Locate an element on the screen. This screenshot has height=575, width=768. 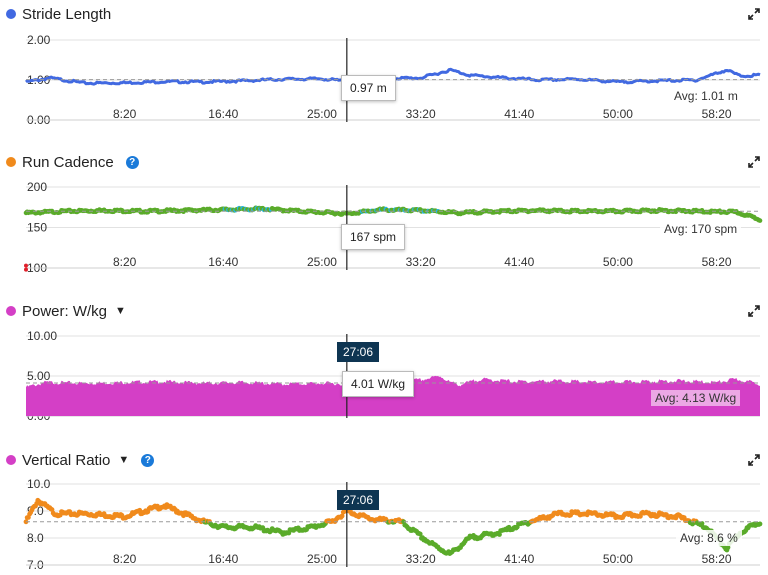
stride-x-tick-label: 41:40 is located at coordinates (519, 114).